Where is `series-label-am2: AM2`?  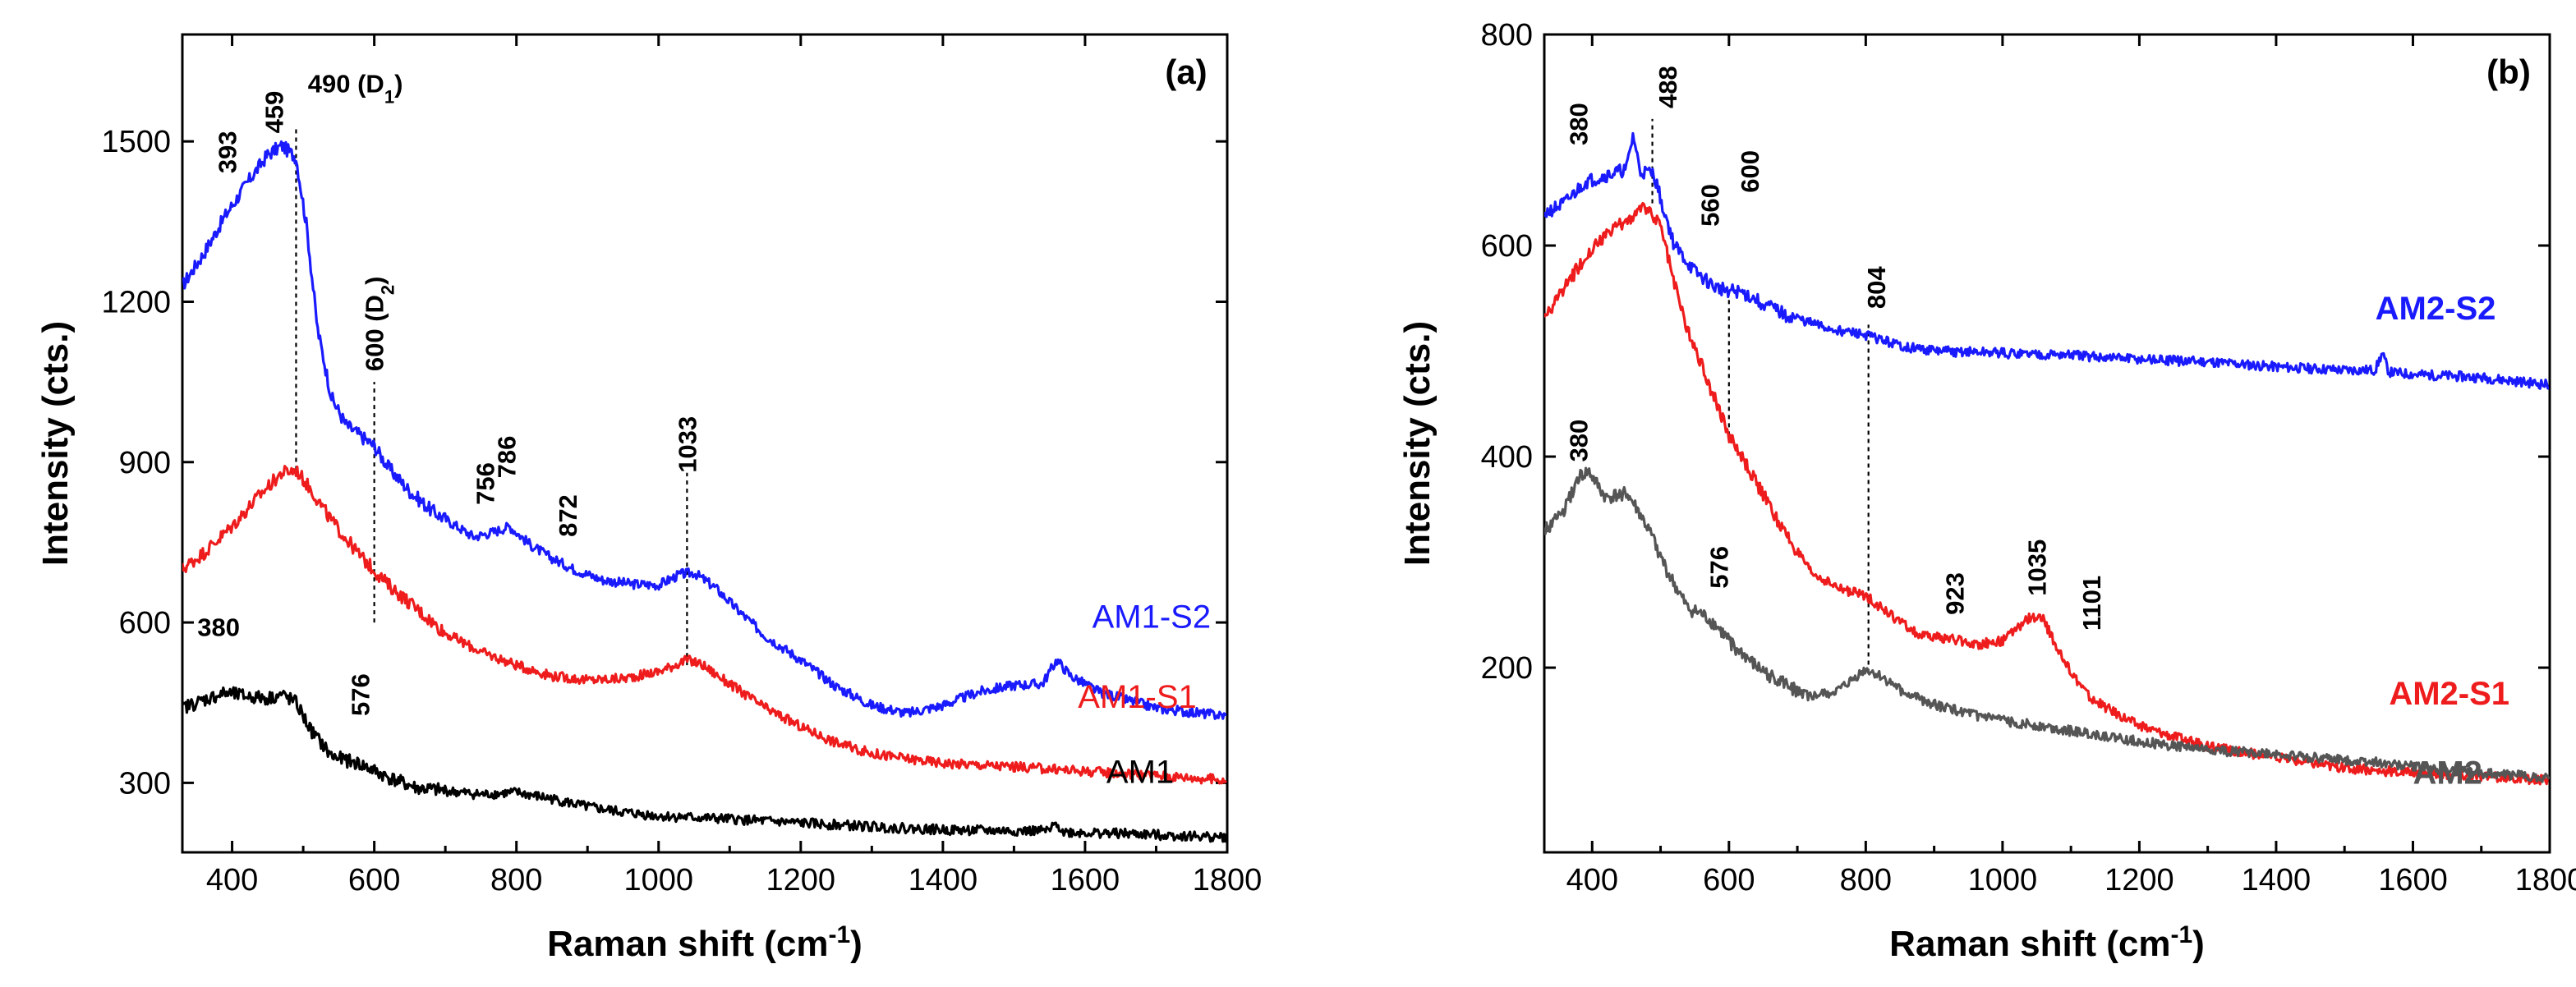 series-label-am2: AM2 is located at coordinates (2447, 773).